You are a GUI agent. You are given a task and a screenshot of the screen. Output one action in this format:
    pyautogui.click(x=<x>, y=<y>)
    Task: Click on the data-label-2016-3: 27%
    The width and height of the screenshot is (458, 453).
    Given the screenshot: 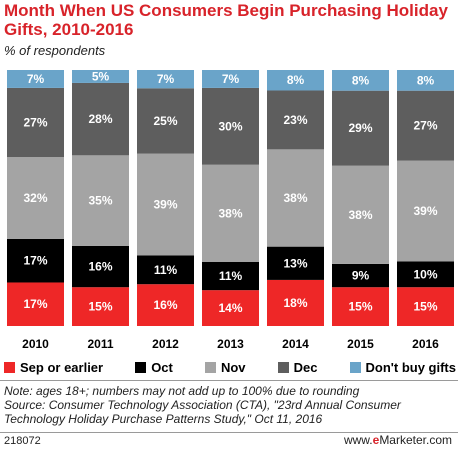 What is the action you would take?
    pyautogui.click(x=425, y=126)
    